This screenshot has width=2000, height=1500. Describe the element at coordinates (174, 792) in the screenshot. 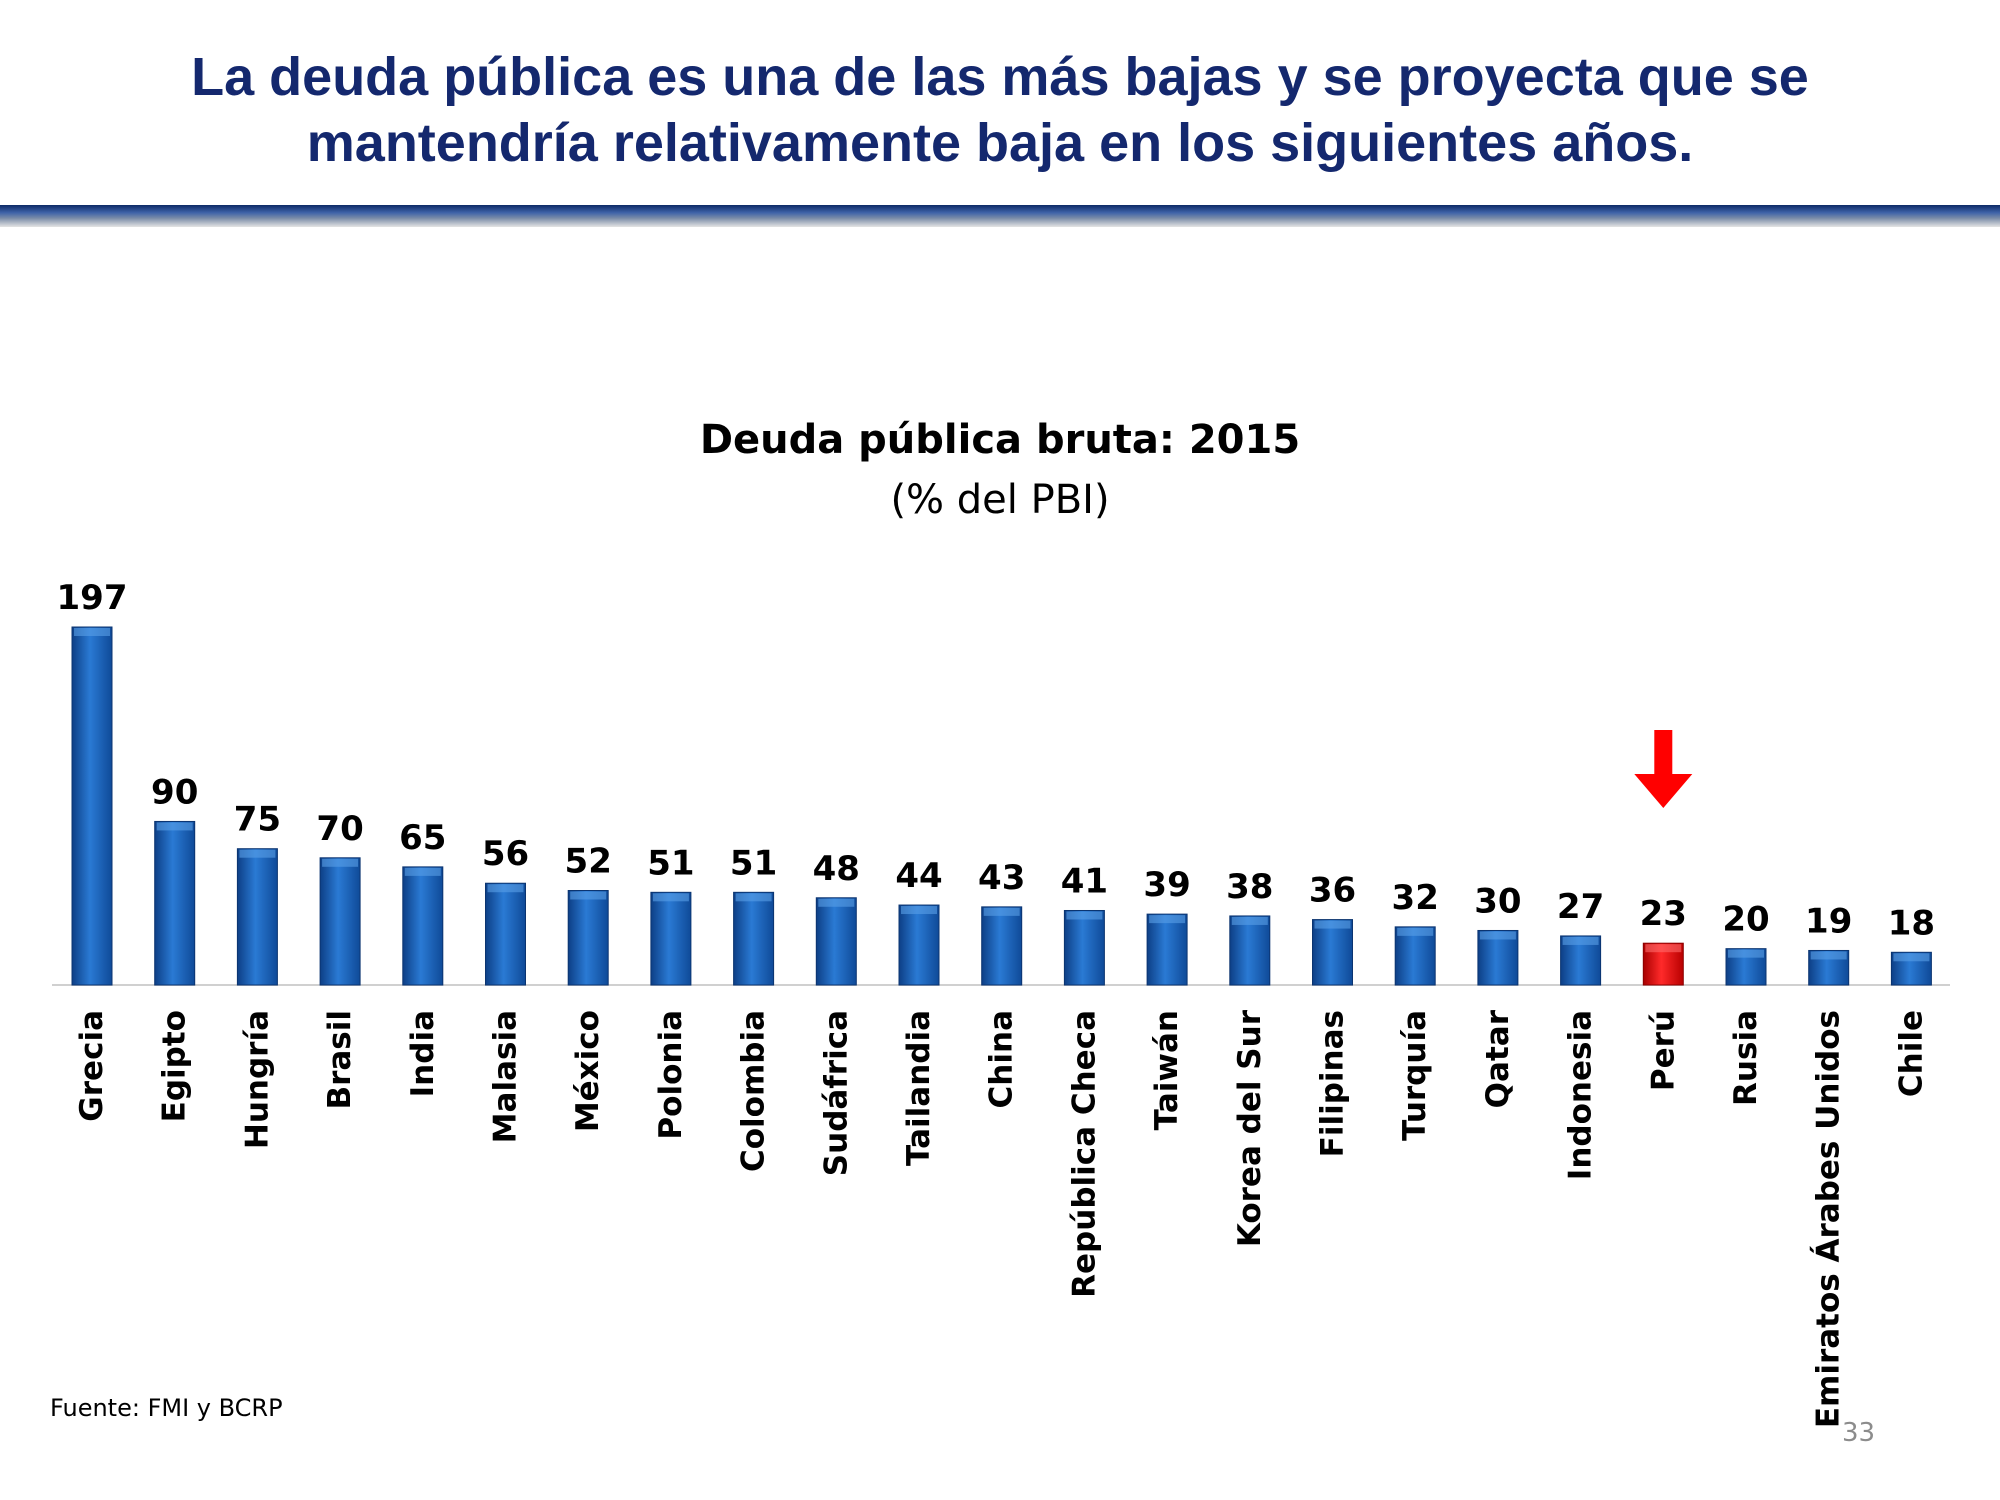

I see `value-label: 90` at that location.